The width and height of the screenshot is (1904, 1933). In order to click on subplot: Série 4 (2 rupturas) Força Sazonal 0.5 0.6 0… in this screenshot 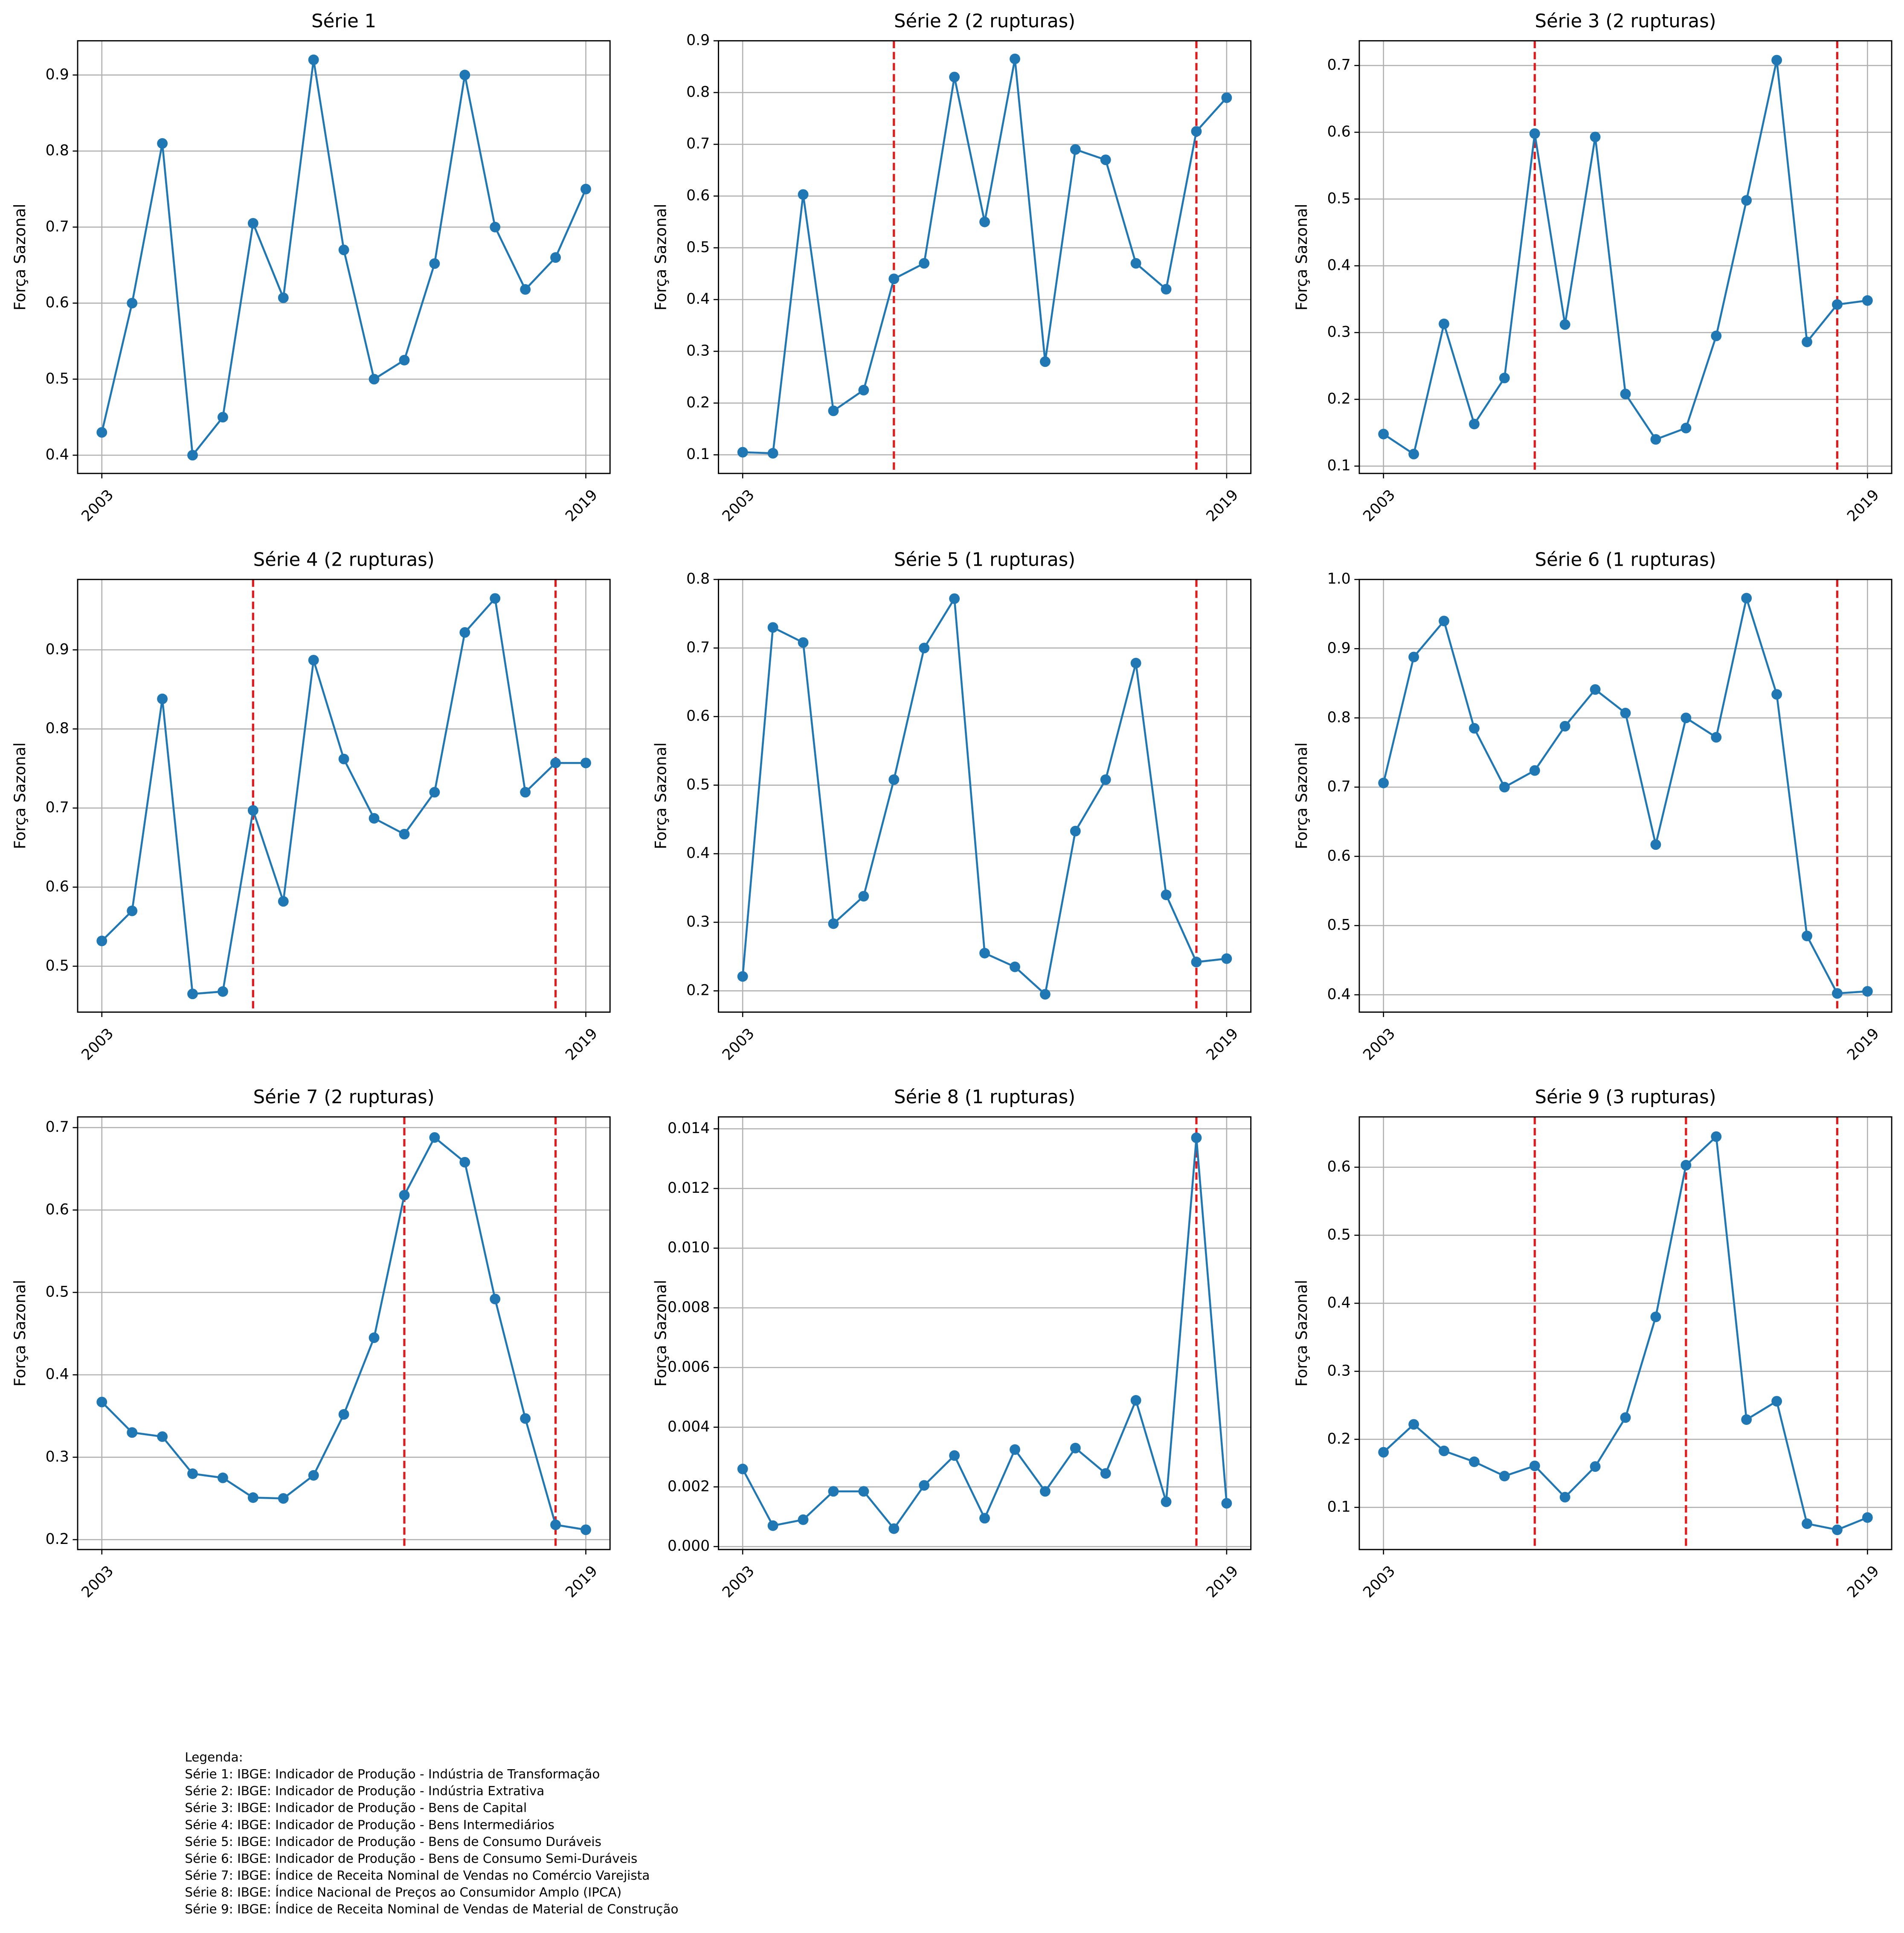, I will do `click(311, 806)`.